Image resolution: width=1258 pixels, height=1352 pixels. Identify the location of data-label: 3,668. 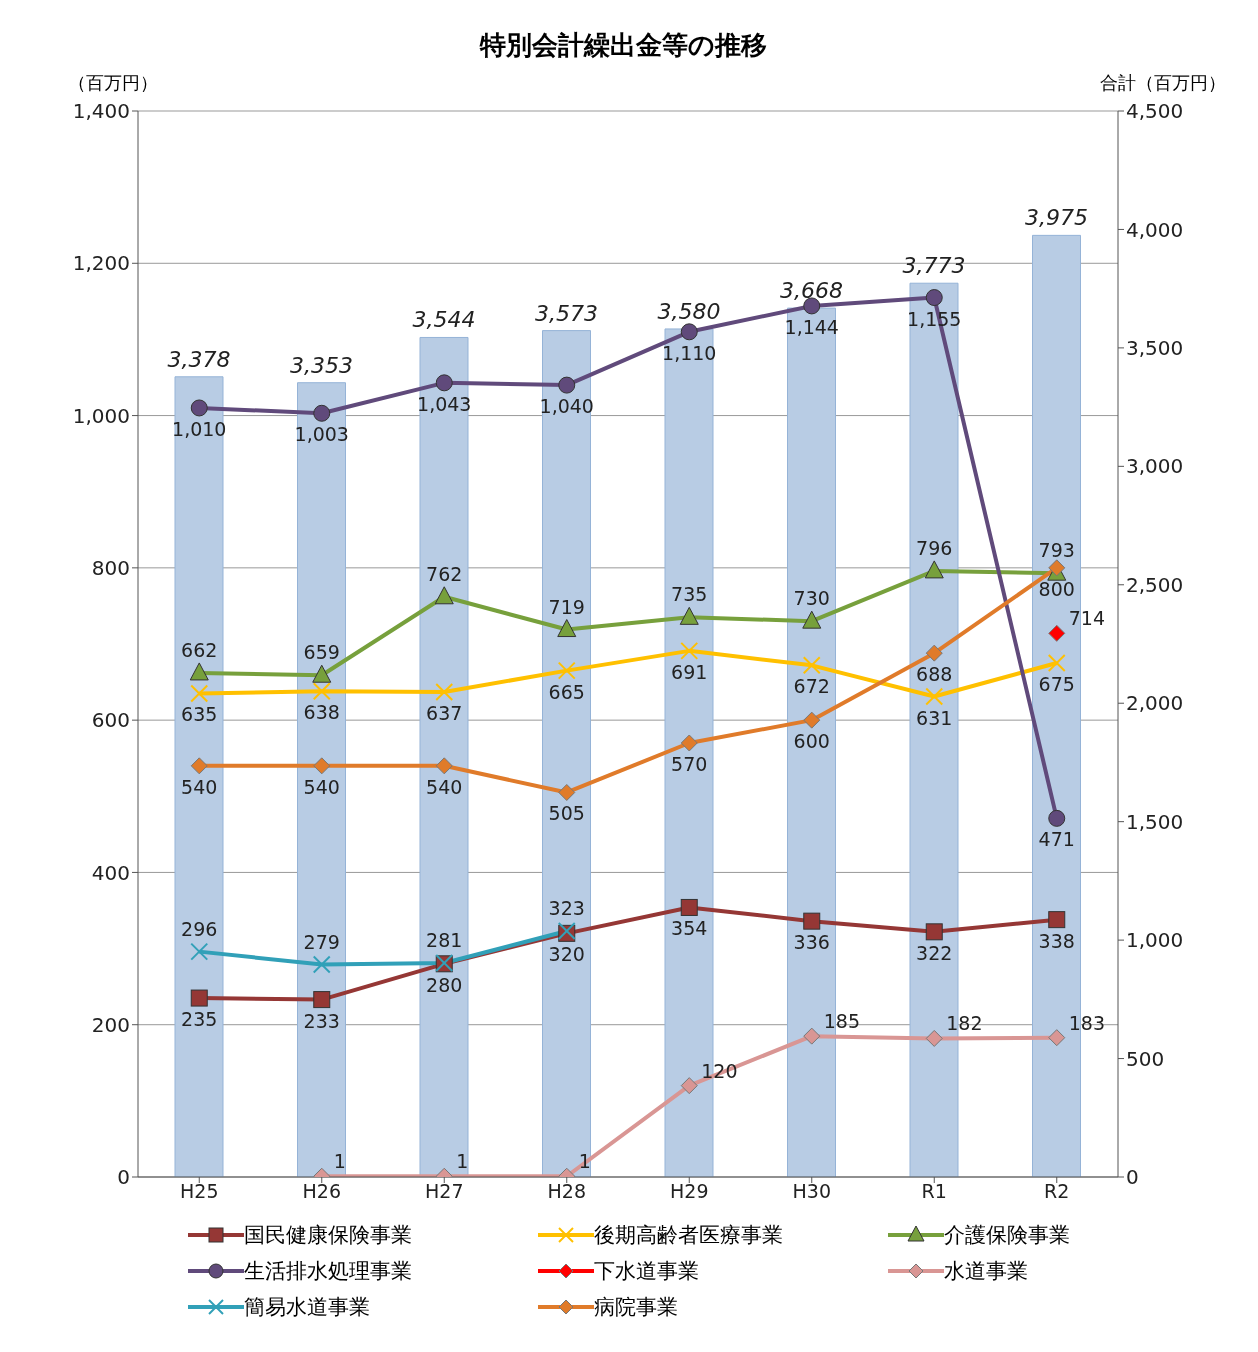
(811, 291).